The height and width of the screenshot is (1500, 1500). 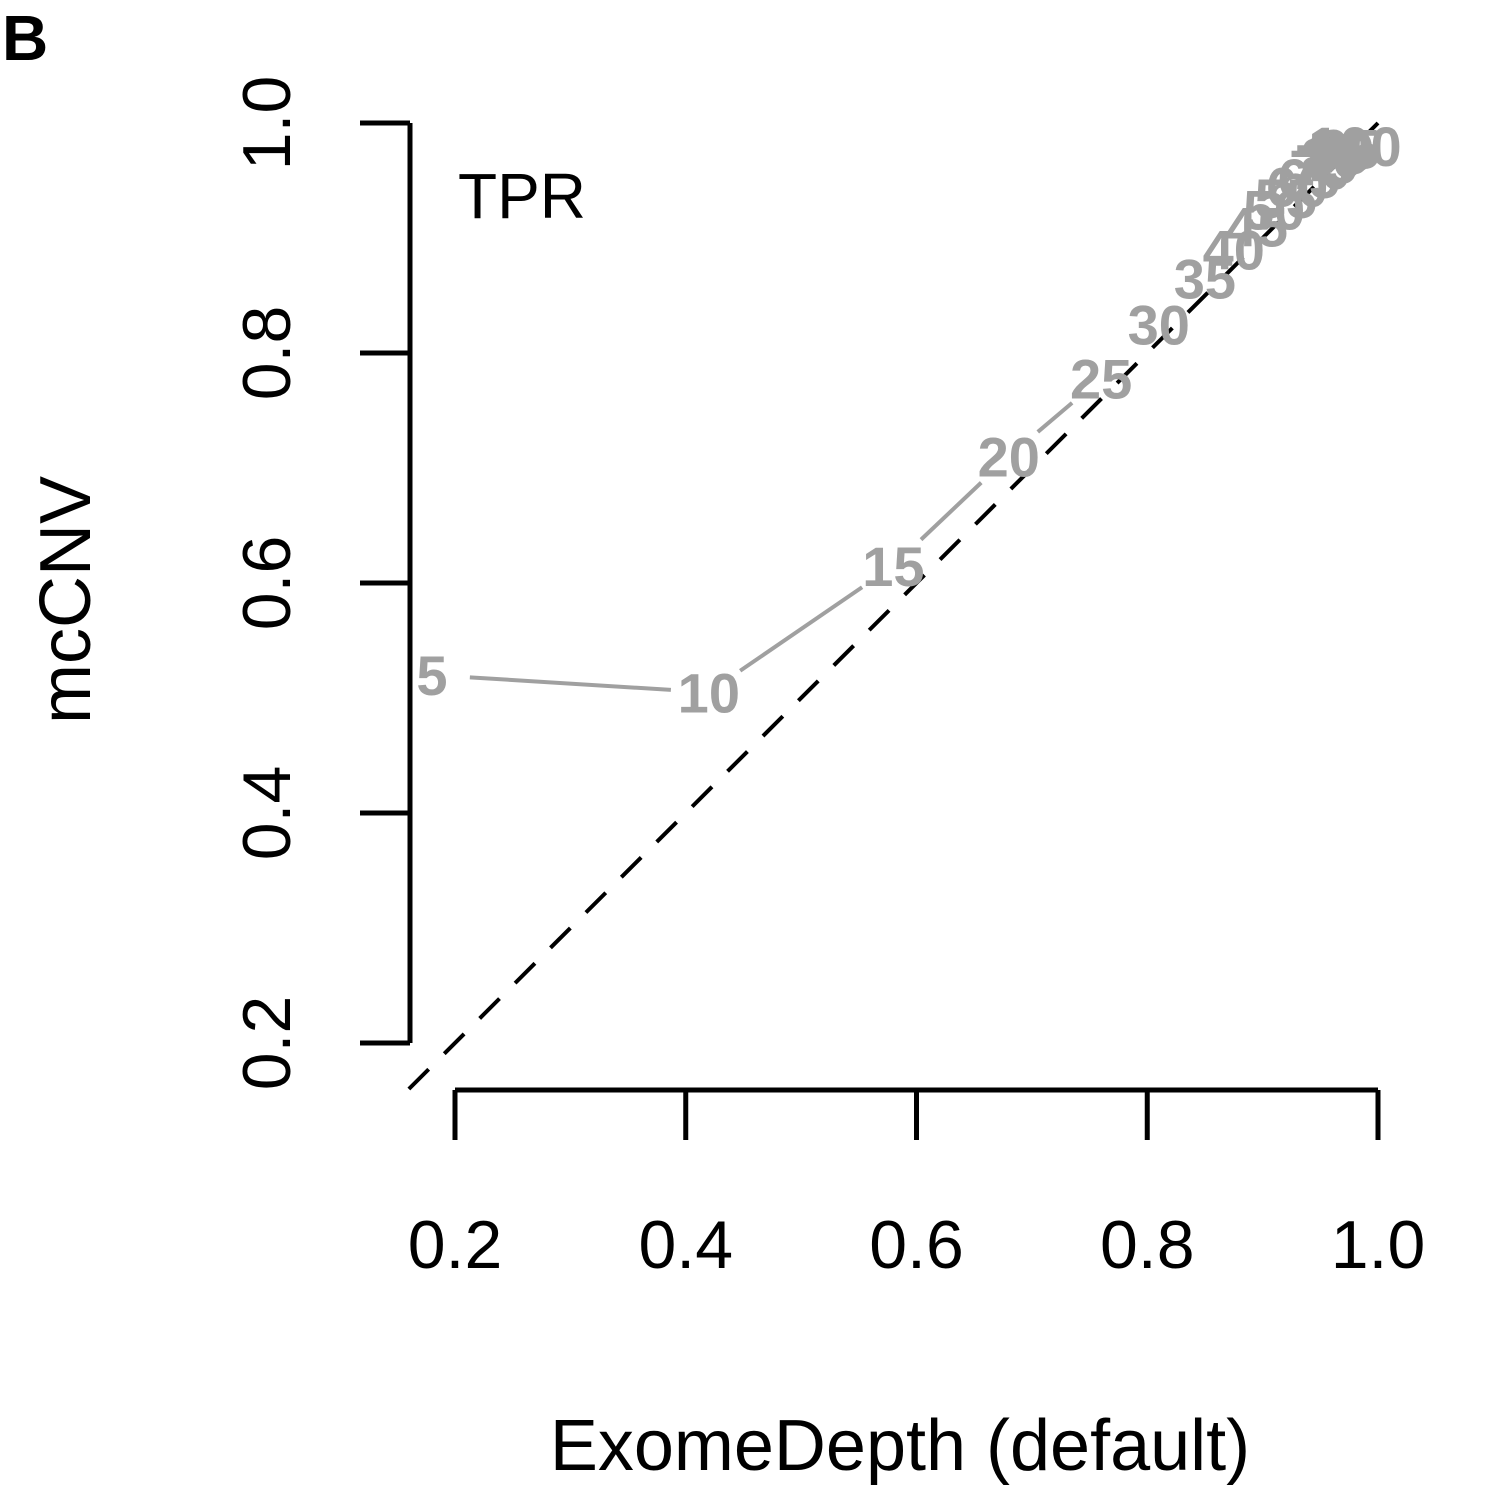 What do you see at coordinates (1378, 1245) in the screenshot?
I see `x-tick-label: 1.0` at bounding box center [1378, 1245].